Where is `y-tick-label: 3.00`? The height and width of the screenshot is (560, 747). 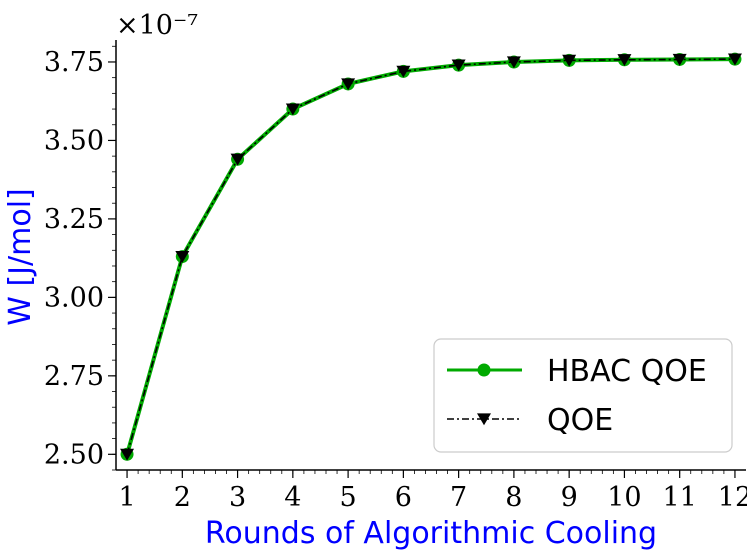
y-tick-label: 3.00 is located at coordinates (74, 297).